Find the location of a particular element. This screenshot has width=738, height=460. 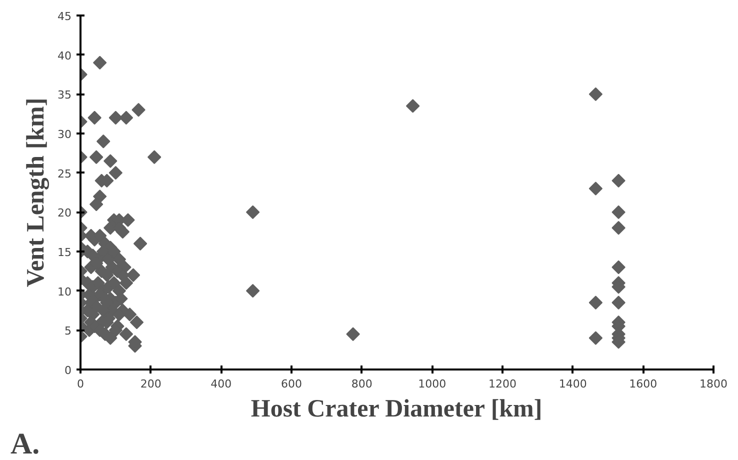

y-tick-label: 5 is located at coordinates (68, 331).